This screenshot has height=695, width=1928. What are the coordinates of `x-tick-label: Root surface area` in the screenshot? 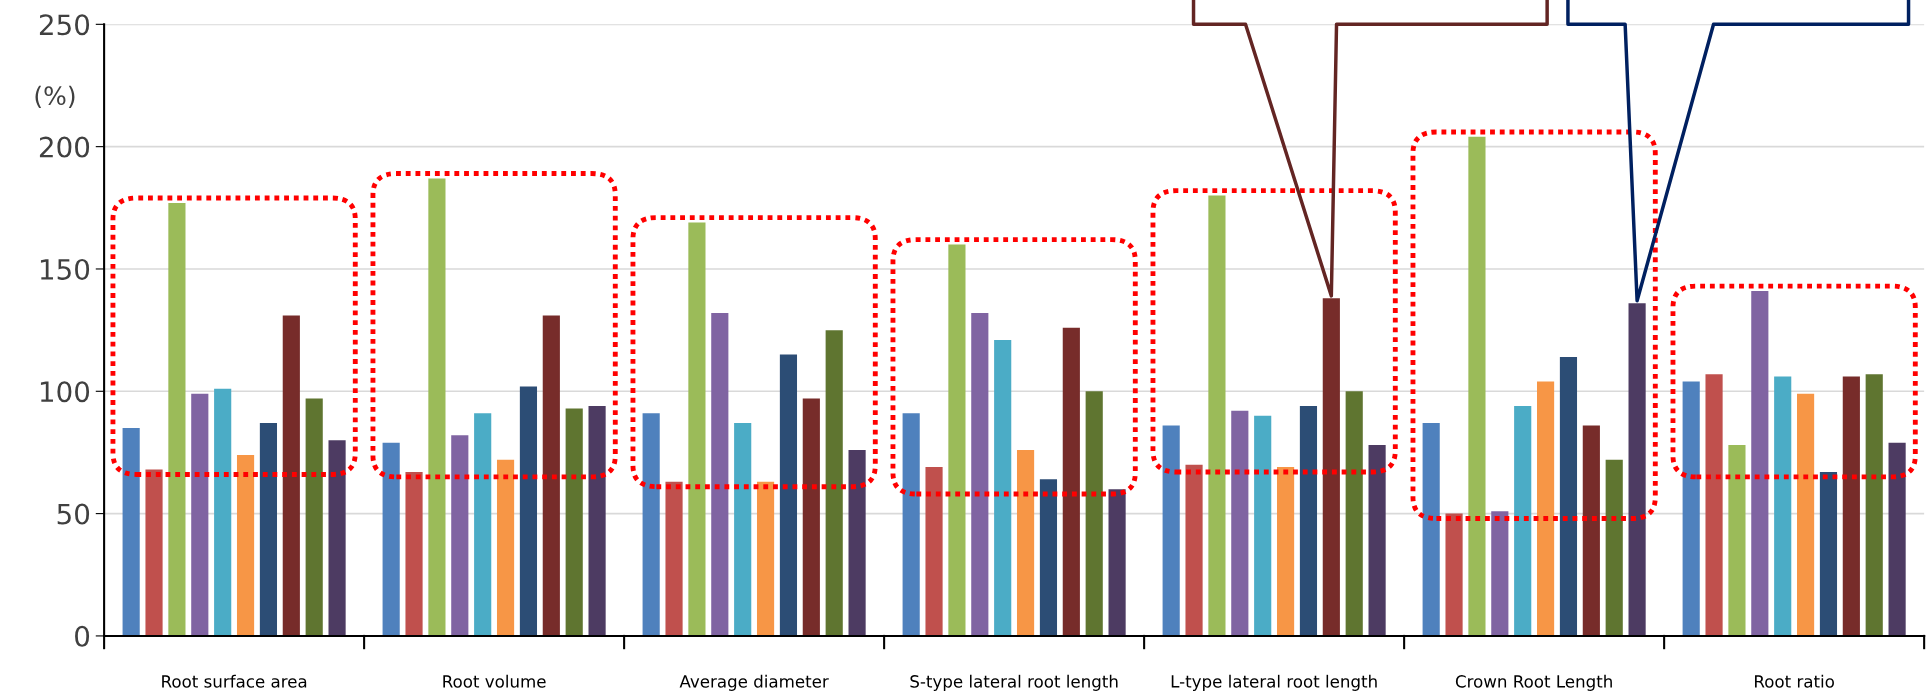 It's located at (234, 681).